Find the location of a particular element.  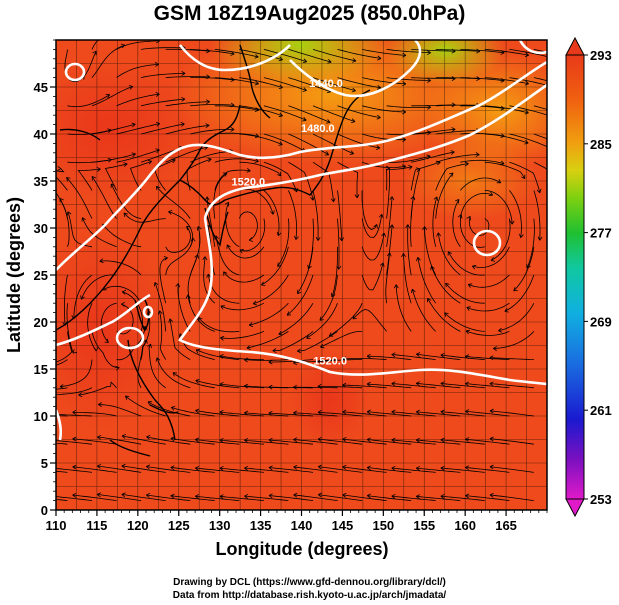

y-axis: 0 5 10 15 20 25 30 35 40 45 is located at coordinates (45, 278).